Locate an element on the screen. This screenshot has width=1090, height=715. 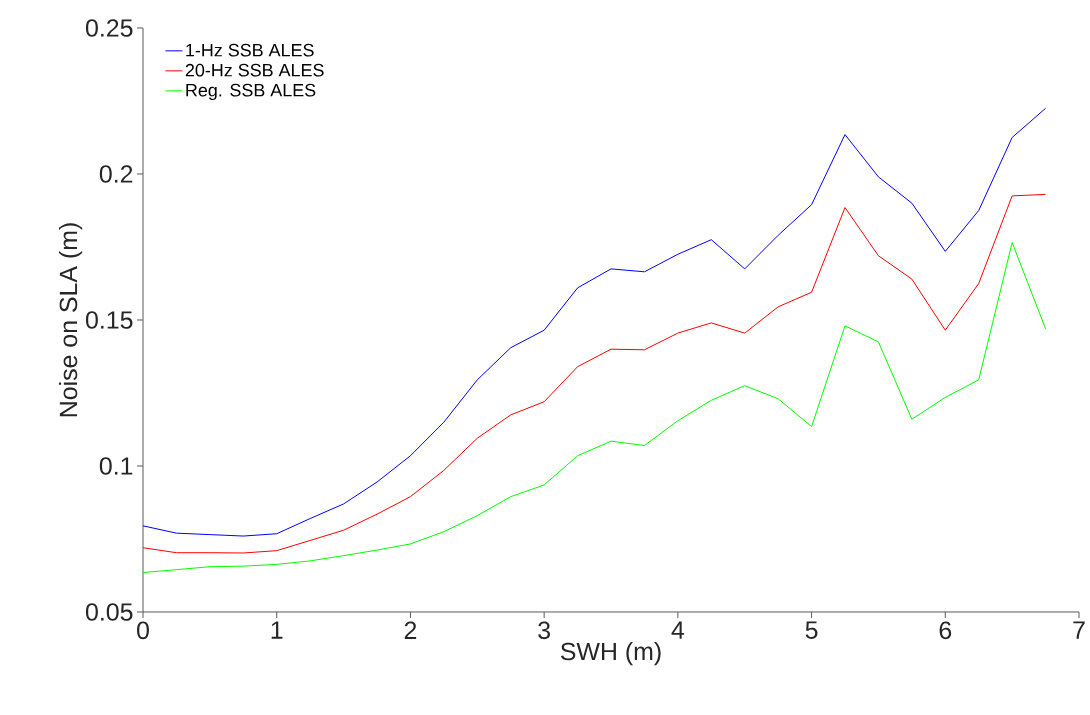
y-tick-label: 0.25 is located at coordinates (109, 28).